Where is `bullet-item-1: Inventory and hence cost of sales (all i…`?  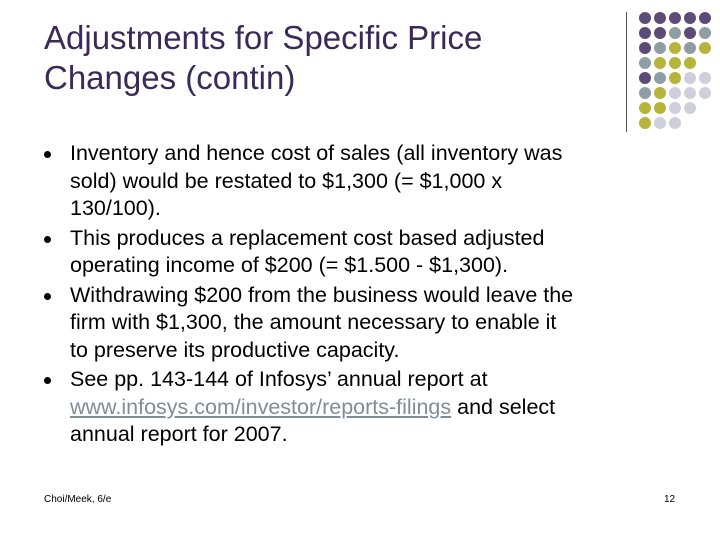
bullet-item-1: Inventory and hence cost of sales (all i… is located at coordinates (364, 181).